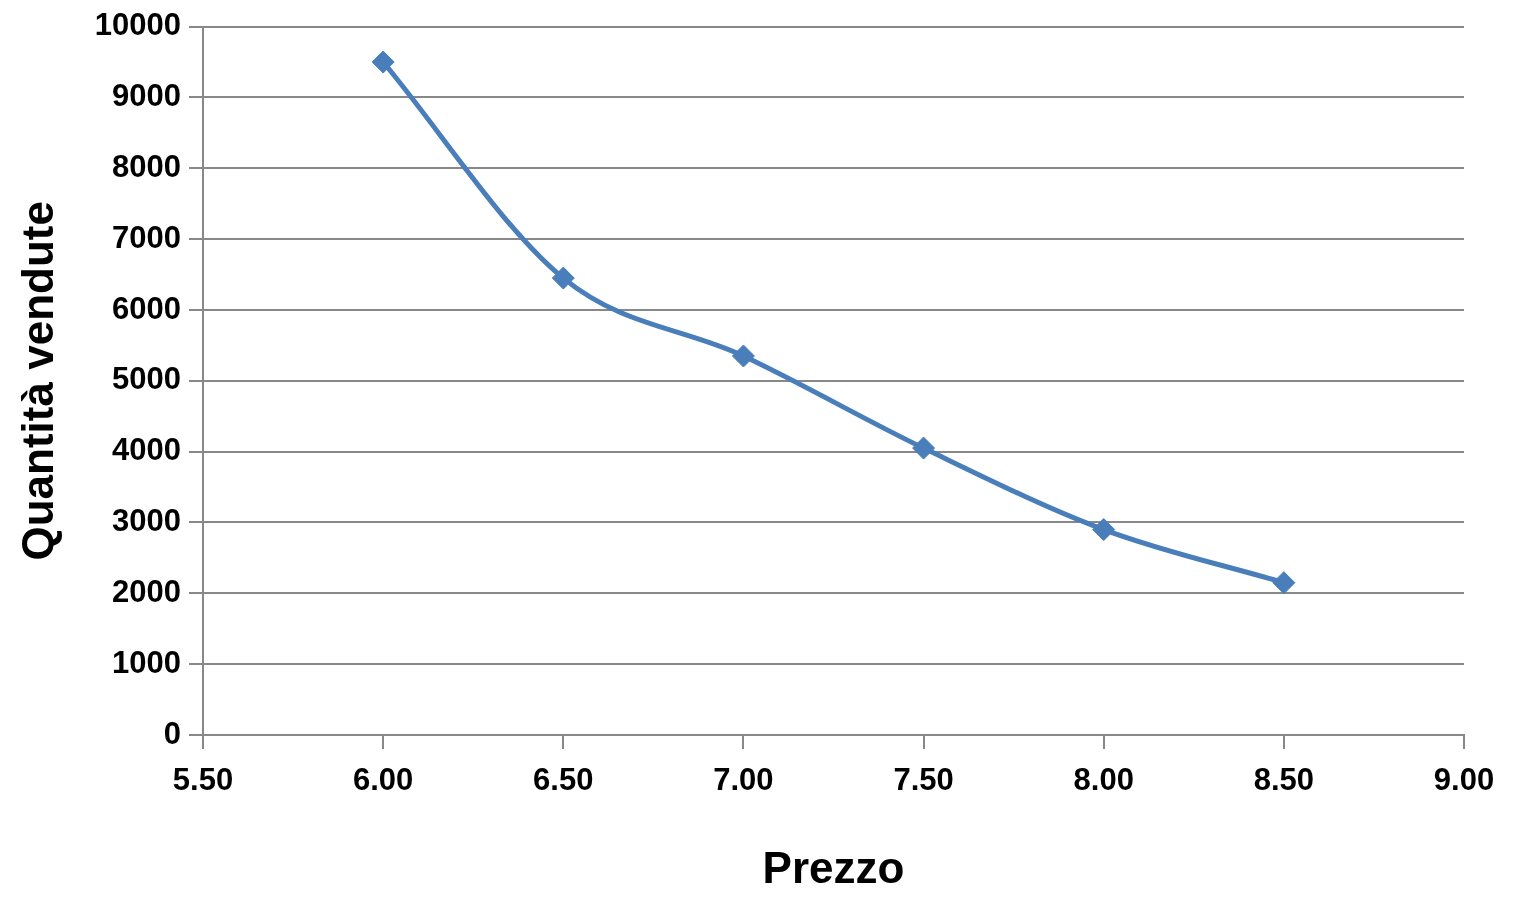 This screenshot has height=916, width=1524. I want to click on y-tick-label: 4000, so click(146, 450).